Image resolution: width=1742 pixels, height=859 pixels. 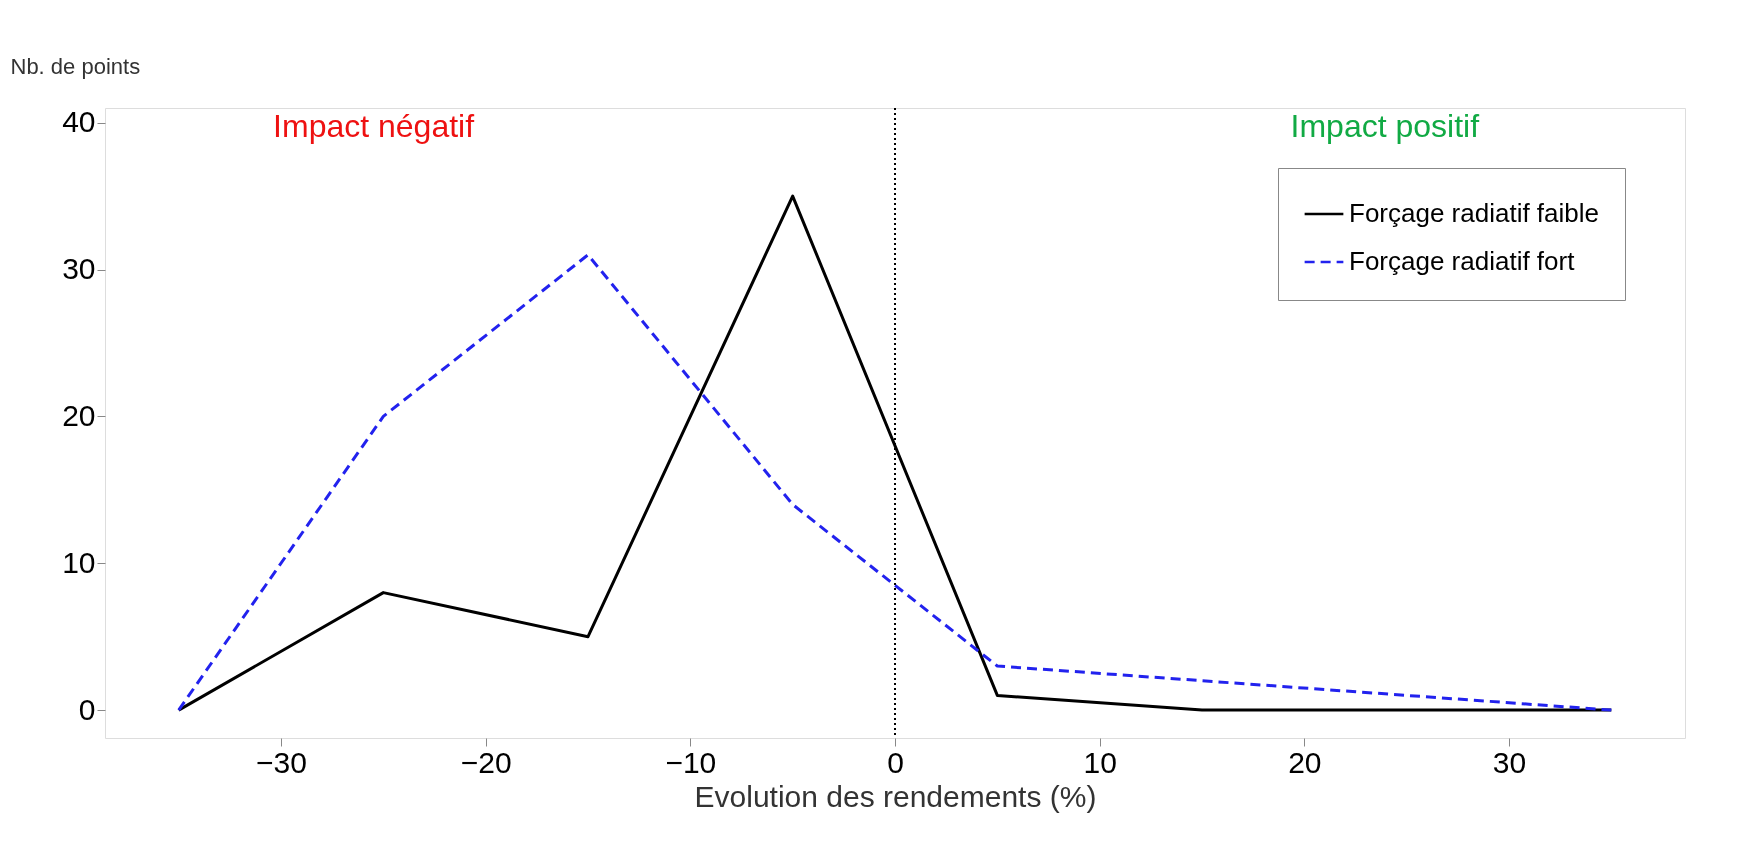 What do you see at coordinates (79, 269) in the screenshot?
I see `y-tick-label: 30` at bounding box center [79, 269].